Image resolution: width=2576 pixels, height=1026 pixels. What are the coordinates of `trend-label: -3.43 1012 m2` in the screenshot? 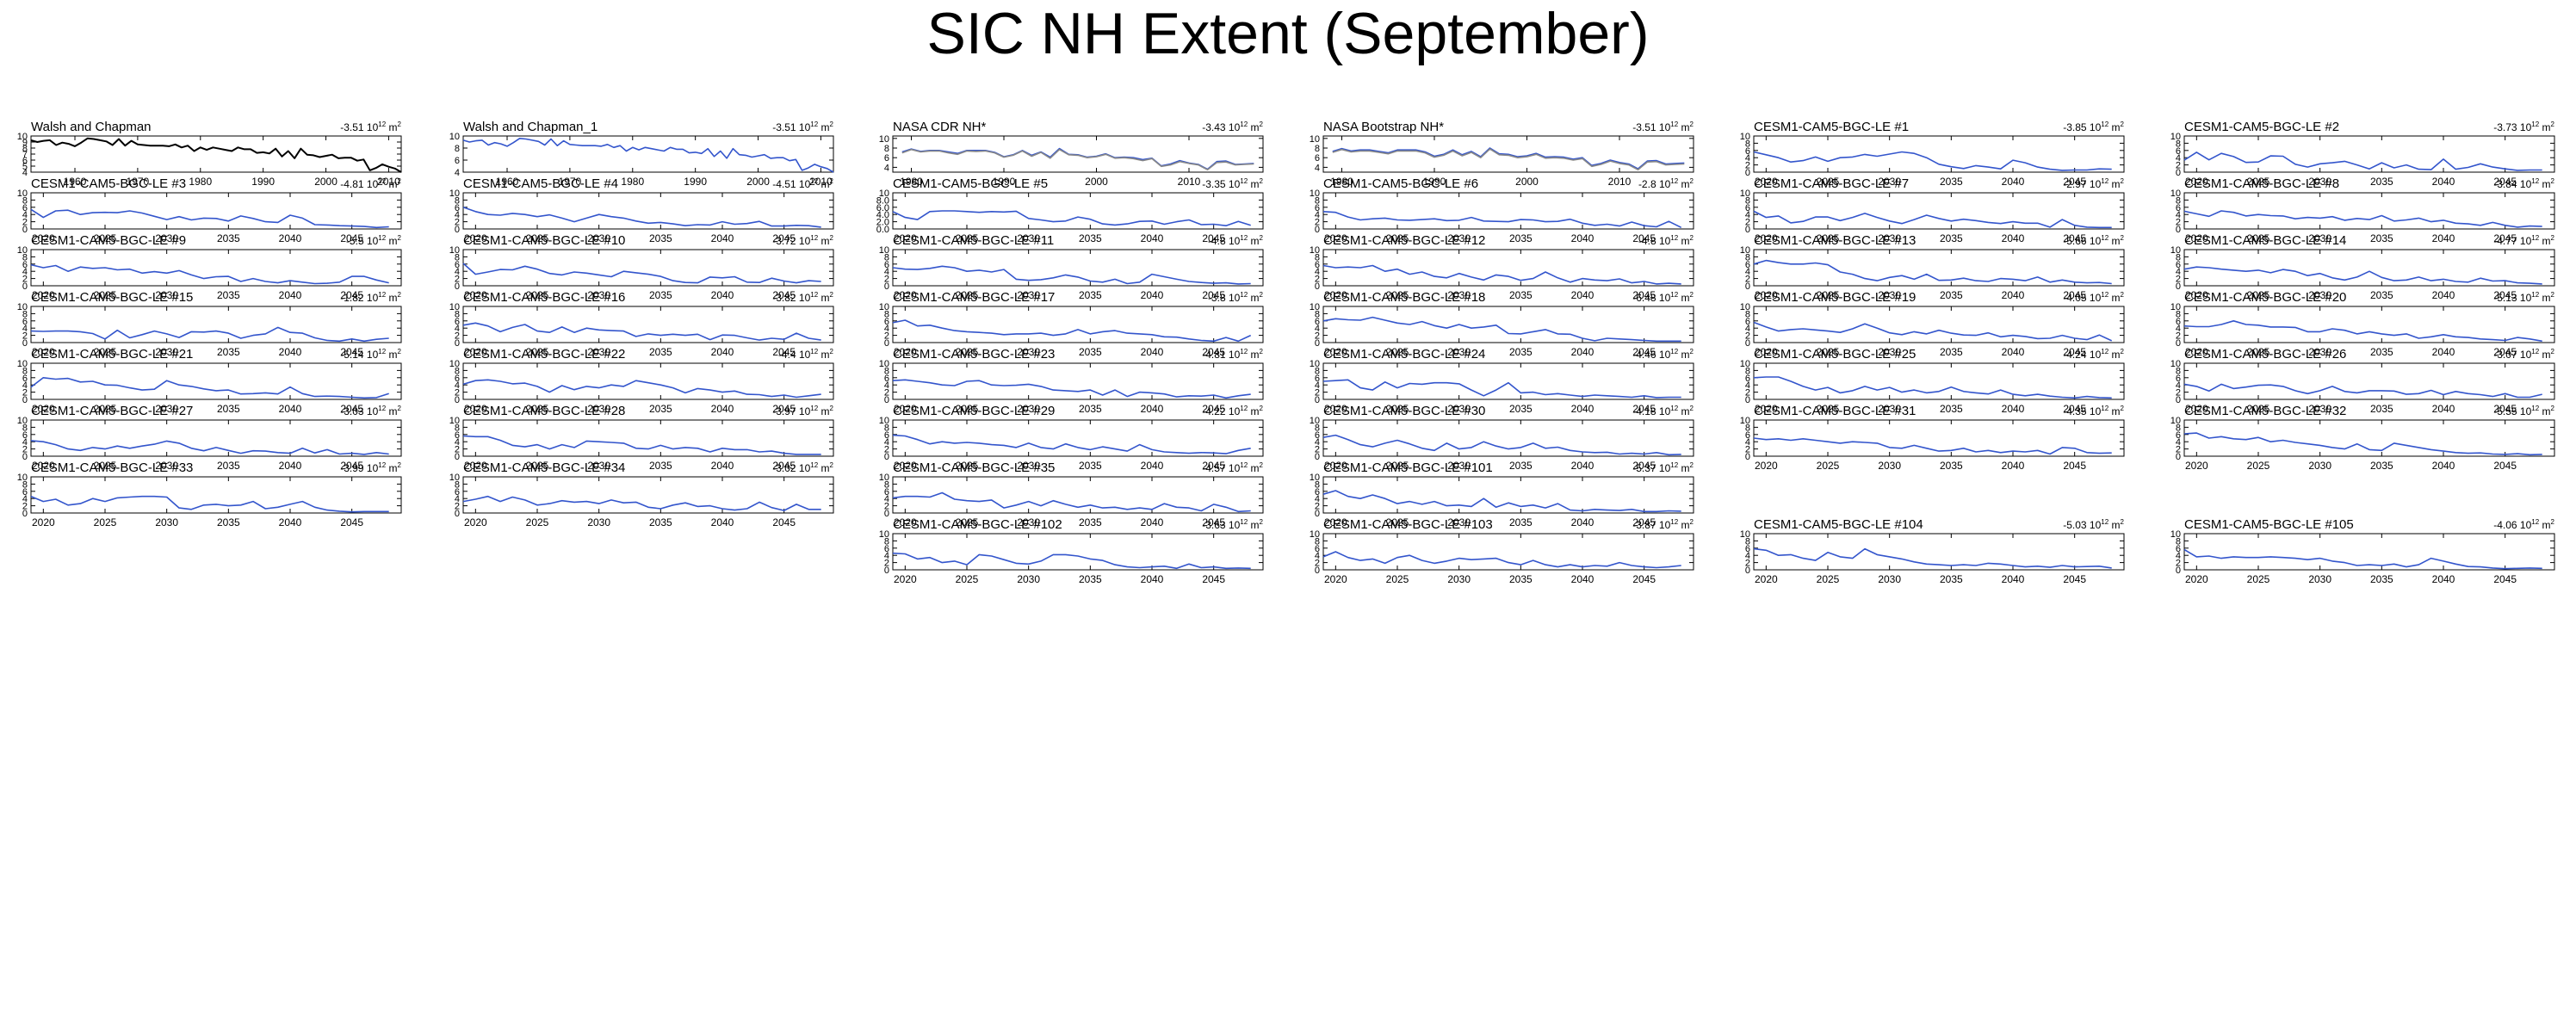 It's located at (1233, 127).